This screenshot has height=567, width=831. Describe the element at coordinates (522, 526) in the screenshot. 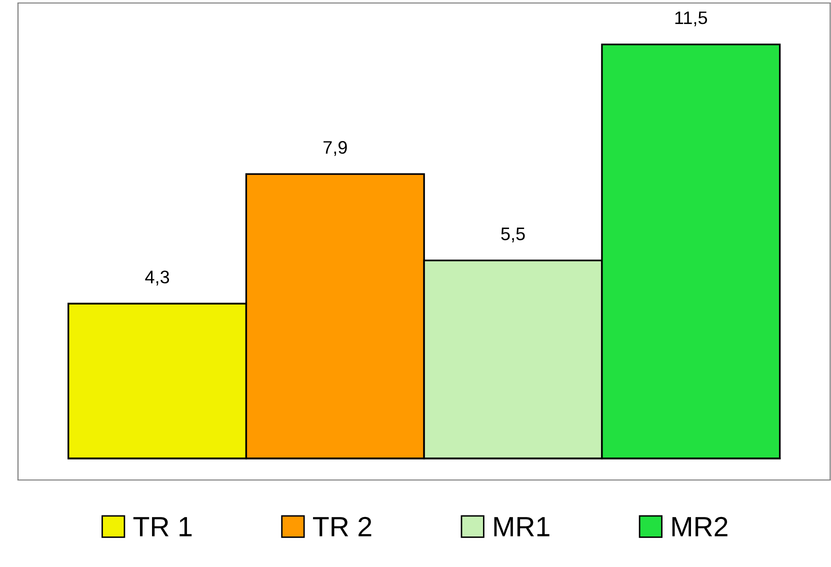

I see `legend-label: MR1` at that location.